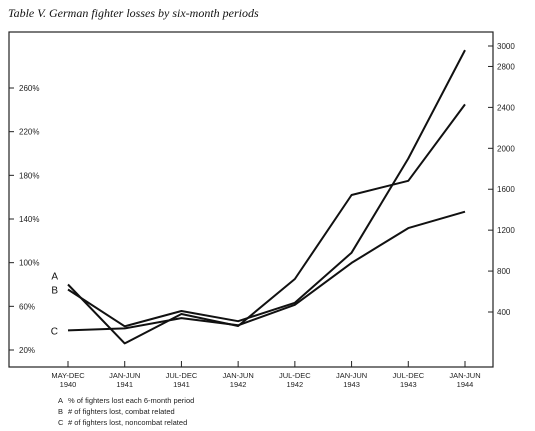 This screenshot has width=535, height=431. I want to click on left-axis-tick-label: 100%, so click(29, 263).